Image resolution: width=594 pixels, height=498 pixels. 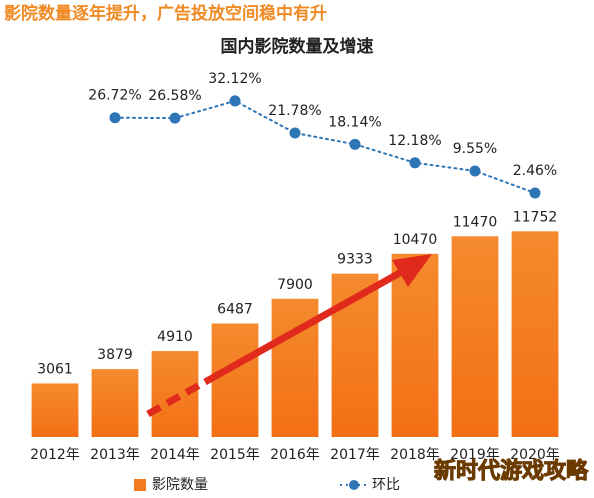 I want to click on arrow-head, so click(x=412, y=270).